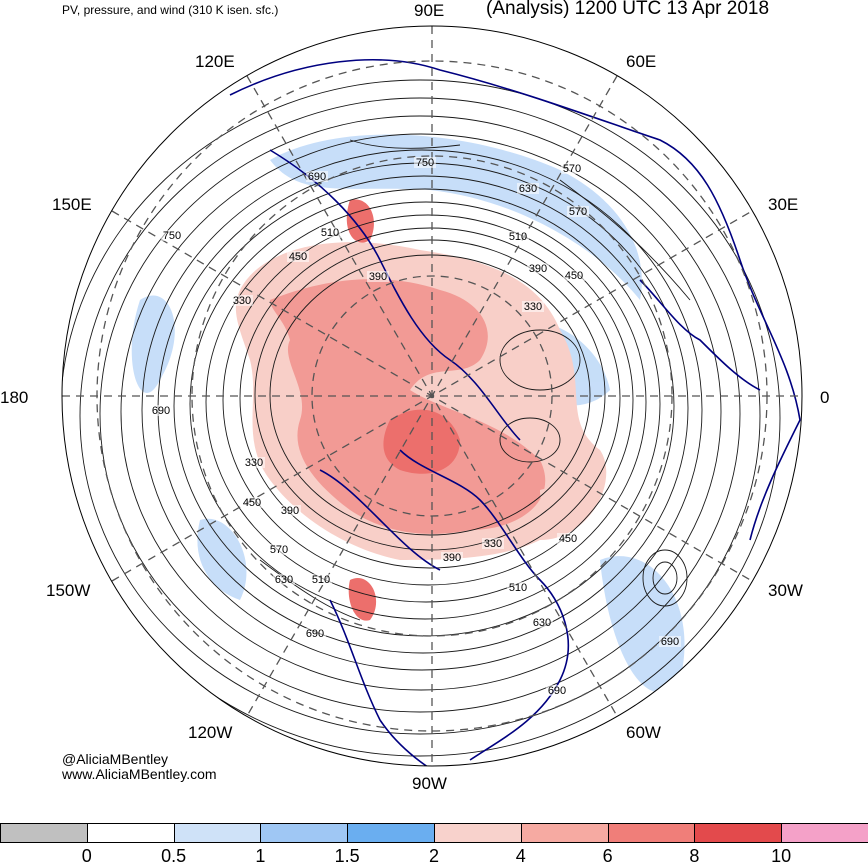  Describe the element at coordinates (643, 732) in the screenshot. I see `lon-label-60w: 60W` at that location.